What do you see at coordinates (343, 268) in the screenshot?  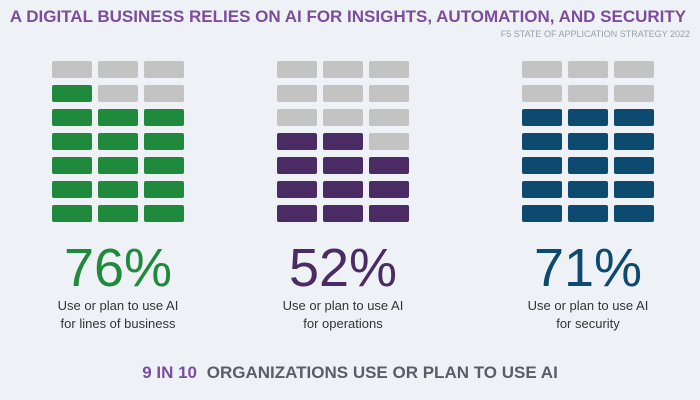 I see `value-label: 52%` at bounding box center [343, 268].